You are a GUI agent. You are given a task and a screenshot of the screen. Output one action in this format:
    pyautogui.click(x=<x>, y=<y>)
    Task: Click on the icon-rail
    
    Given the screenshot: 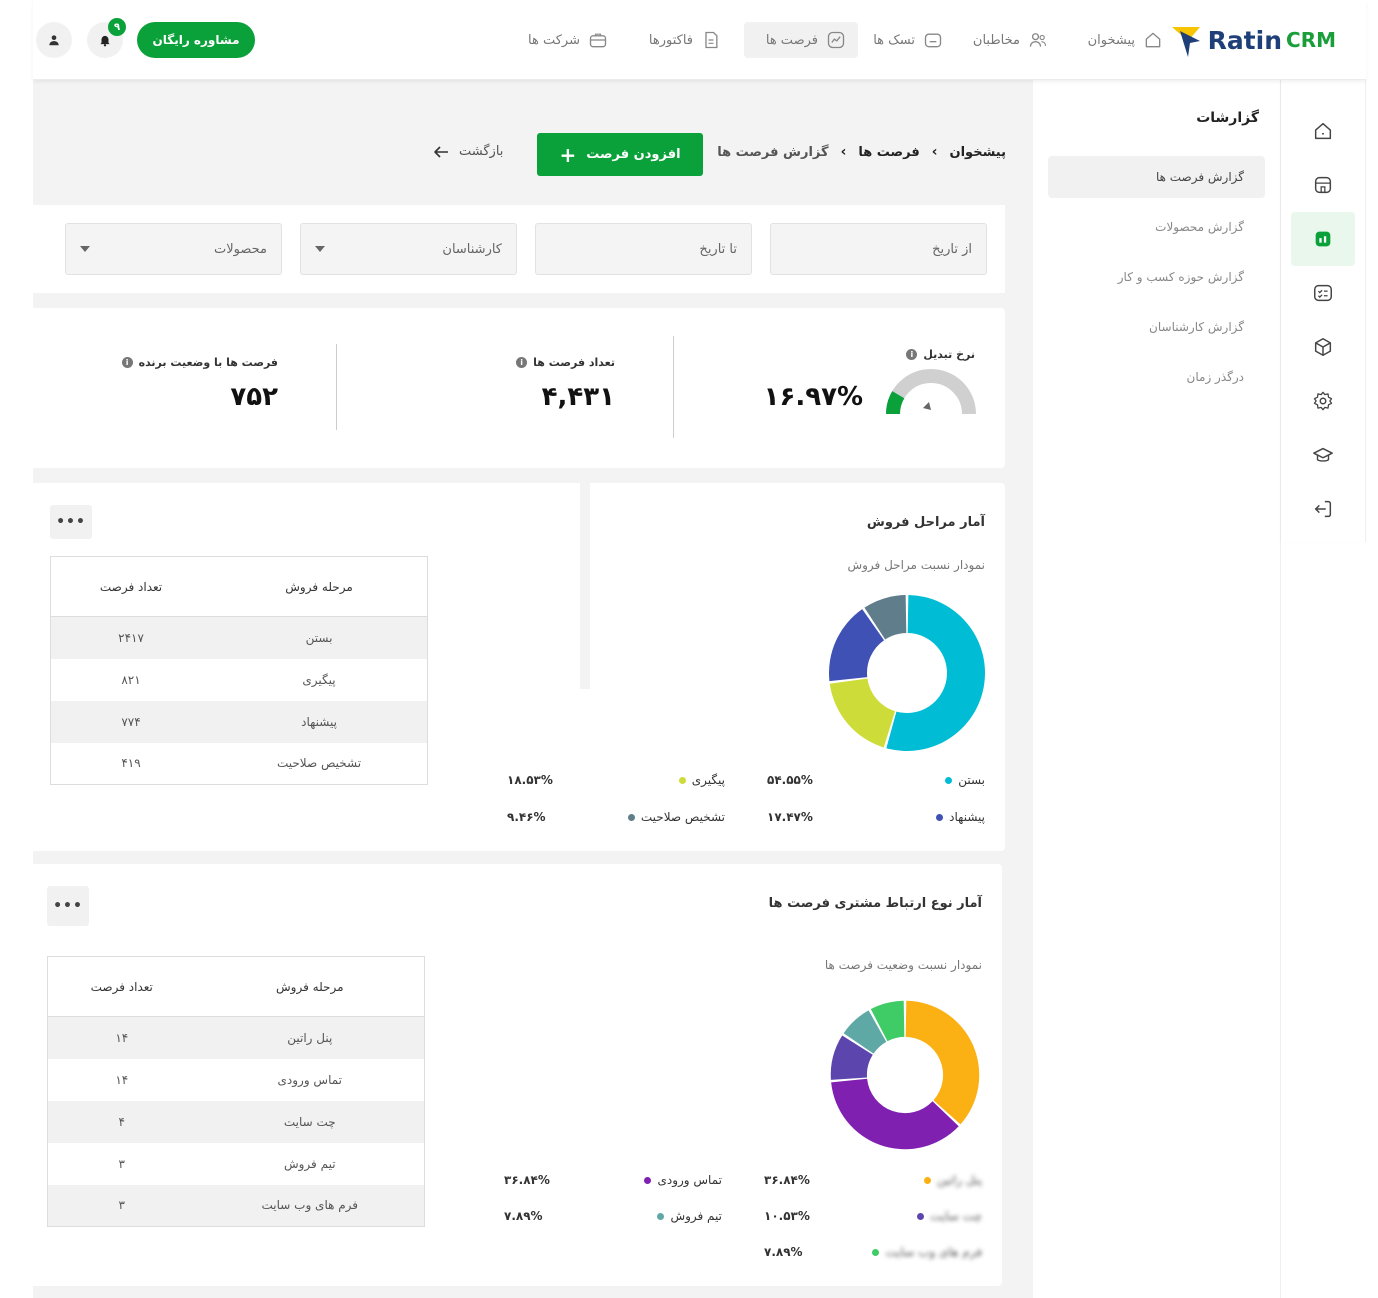 What is the action you would take?
    pyautogui.click(x=1323, y=311)
    